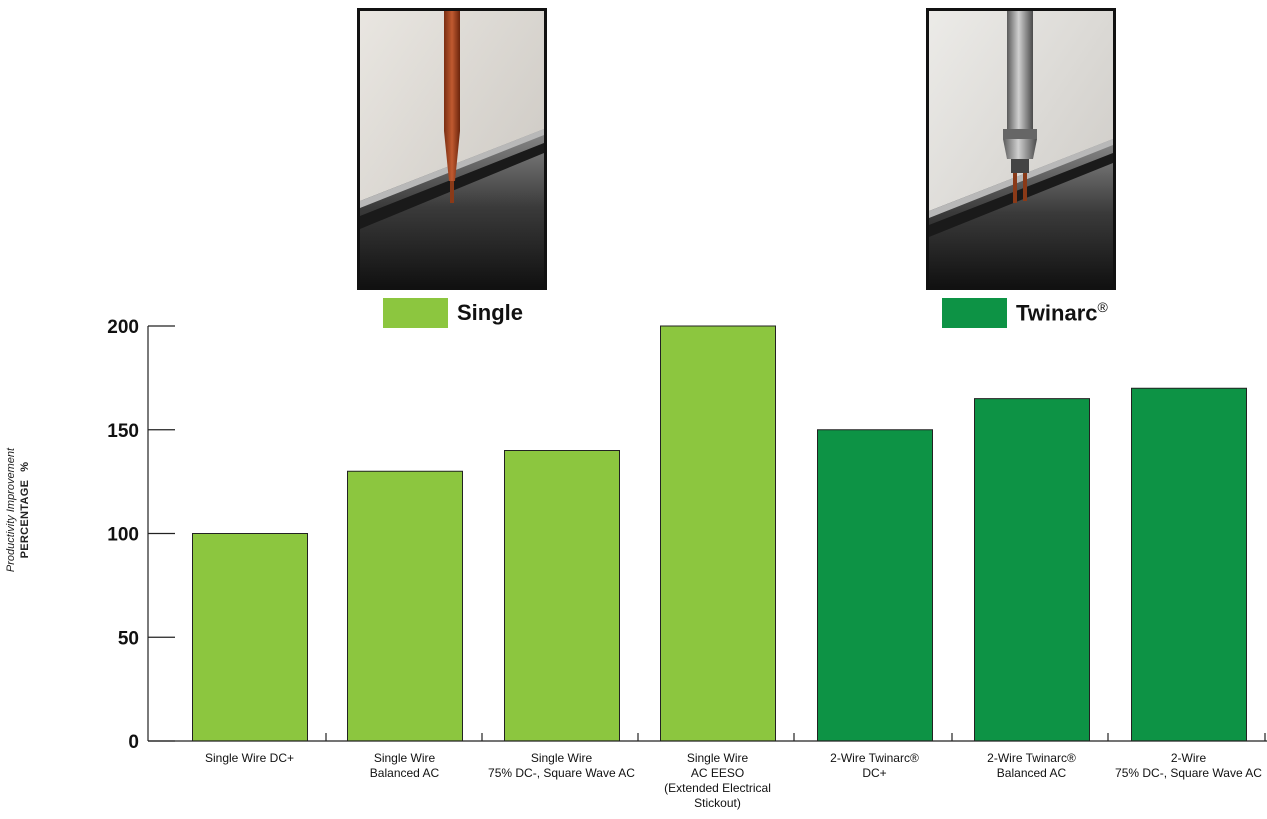 This screenshot has width=1267, height=819. Describe the element at coordinates (718, 758) in the screenshot. I see `x-tick-label-3-line-0: Single Wire` at that location.